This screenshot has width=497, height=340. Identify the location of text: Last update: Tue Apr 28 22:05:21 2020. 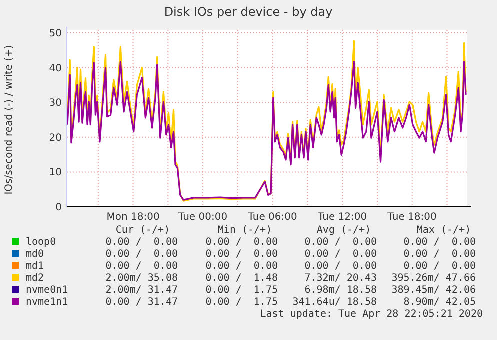
(371, 314).